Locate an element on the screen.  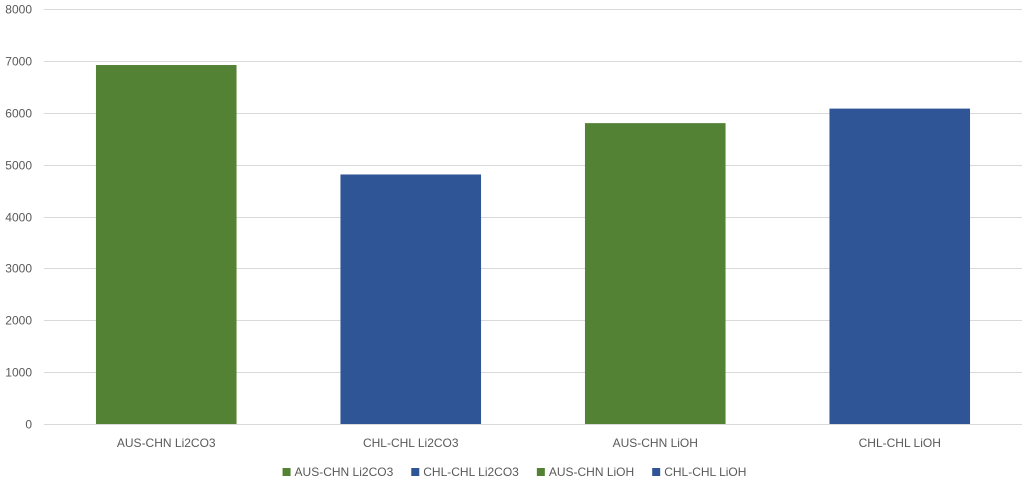
y-tick-label: 7000 is located at coordinates (18, 62).